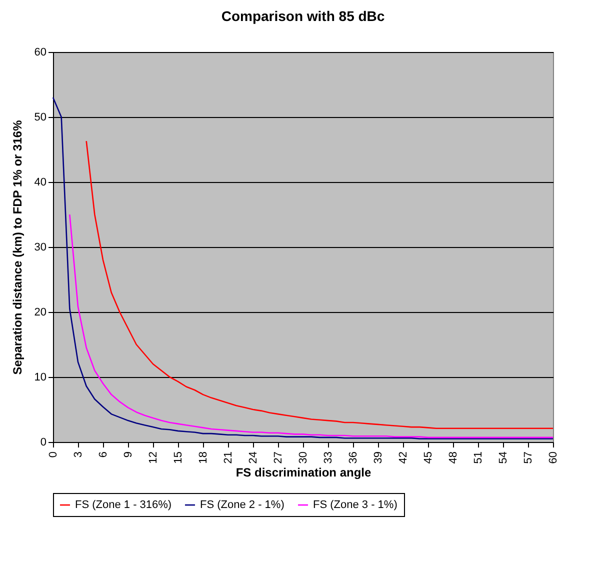  I want to click on legend-label: FS (Zone 1 - 316%), so click(123, 505).